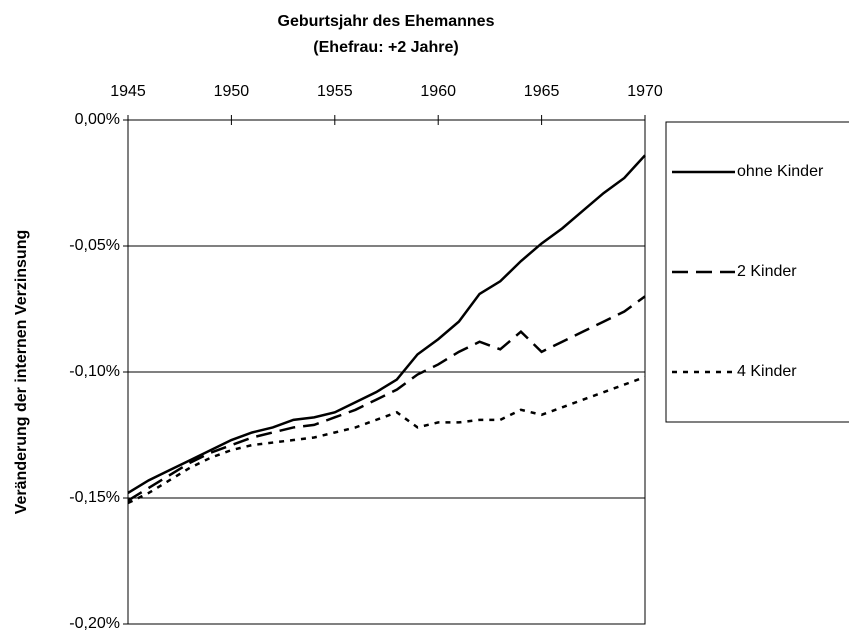  I want to click on legend-label: ohne Kinder, so click(780, 171).